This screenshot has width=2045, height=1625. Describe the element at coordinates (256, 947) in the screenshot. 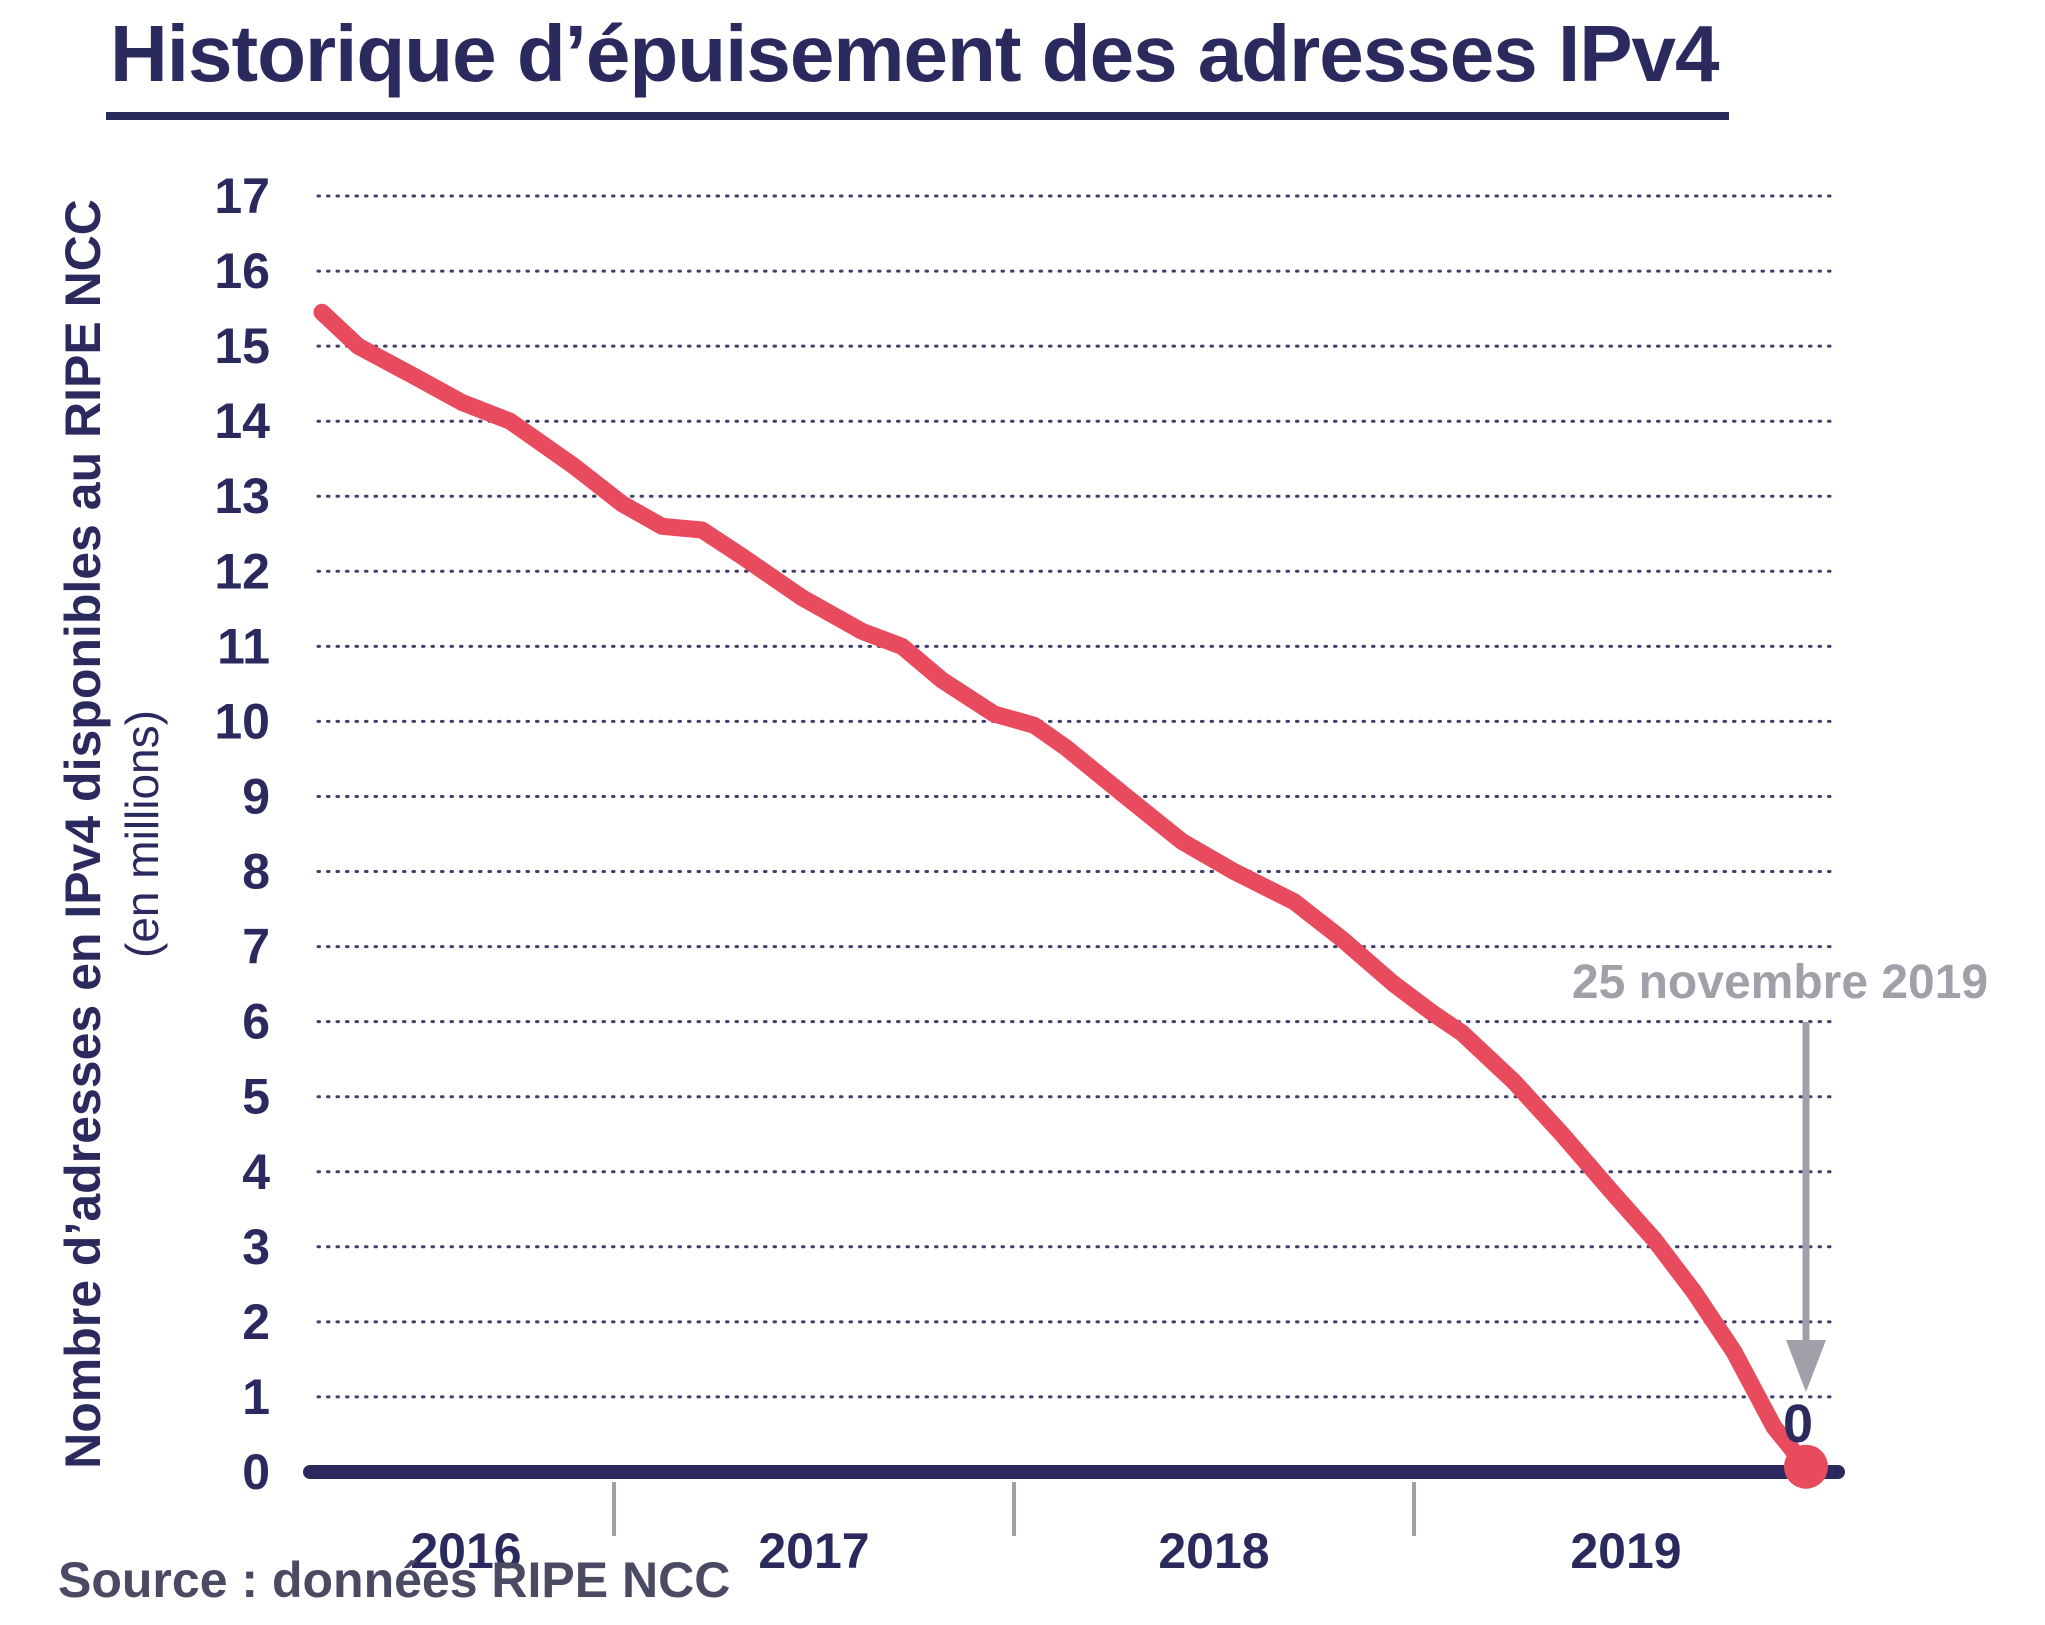

I see `y-tick-label: 7` at that location.